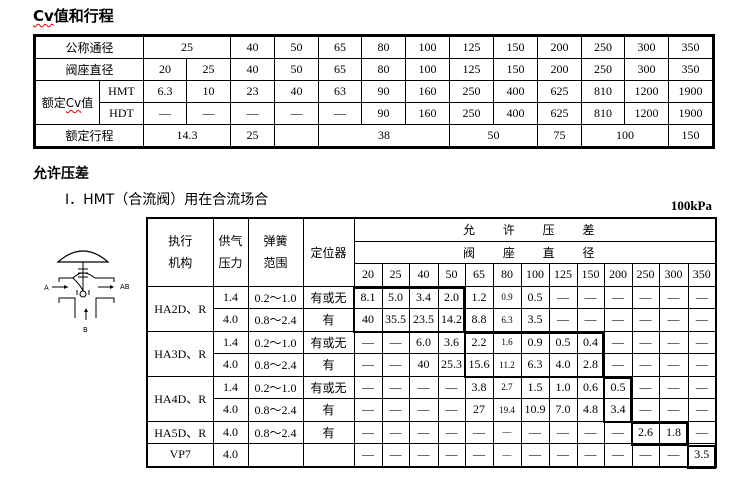 The width and height of the screenshot is (750, 493). Describe the element at coordinates (165, 69) in the screenshot. I see `table-cell: 20` at that location.